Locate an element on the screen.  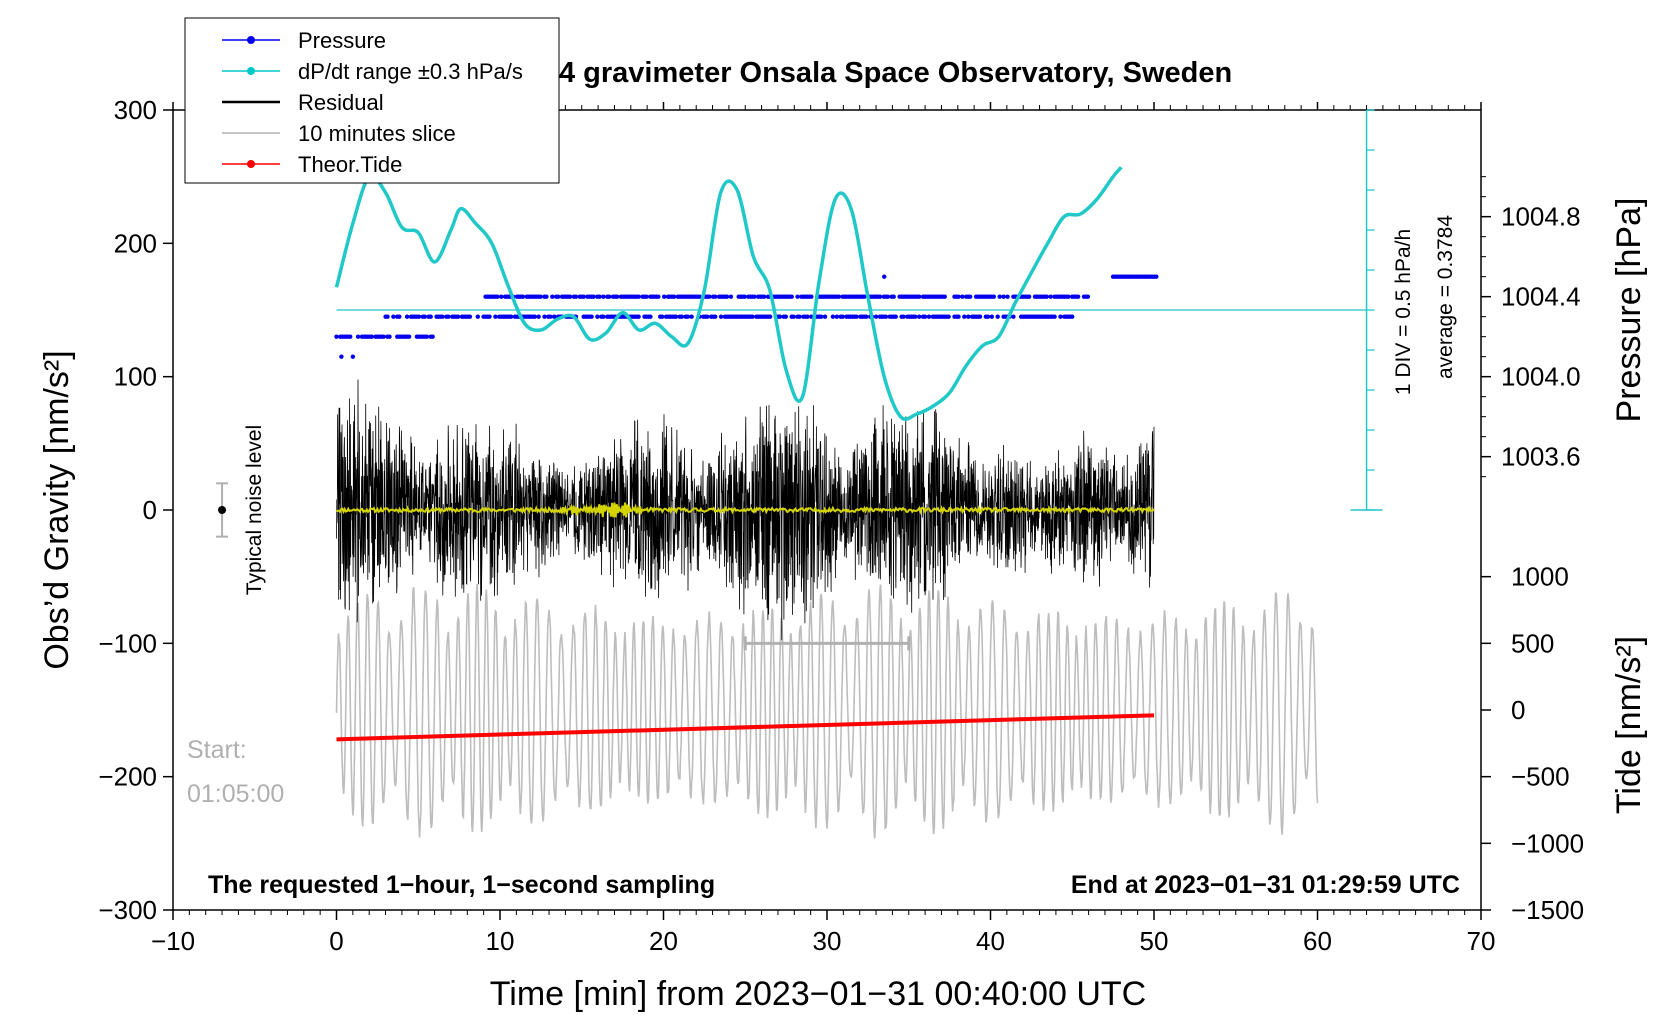
x-tick-label: 70 is located at coordinates (1481, 941).